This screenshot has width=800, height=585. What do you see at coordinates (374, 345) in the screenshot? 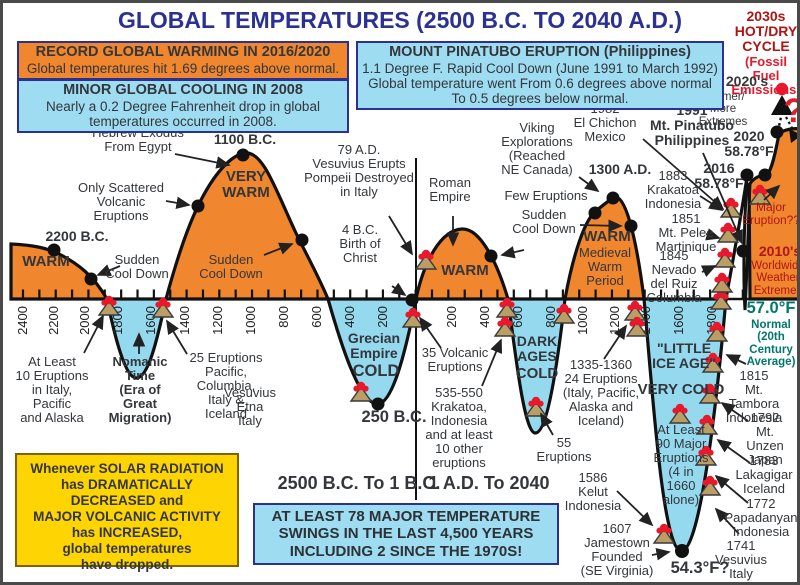
I see `label-grecian-empire: Grecian Empire` at bounding box center [374, 345].